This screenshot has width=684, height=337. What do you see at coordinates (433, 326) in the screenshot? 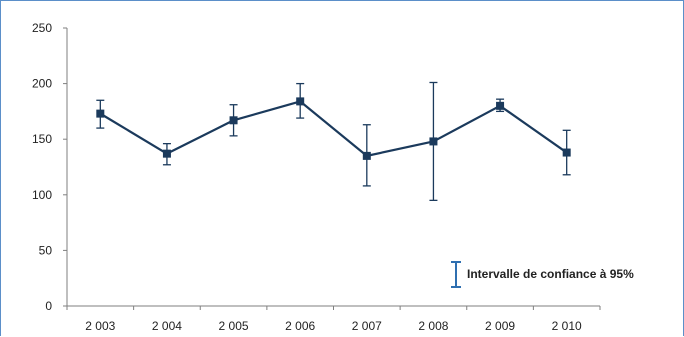
I see `x-tick-label: 2 008` at bounding box center [433, 326].